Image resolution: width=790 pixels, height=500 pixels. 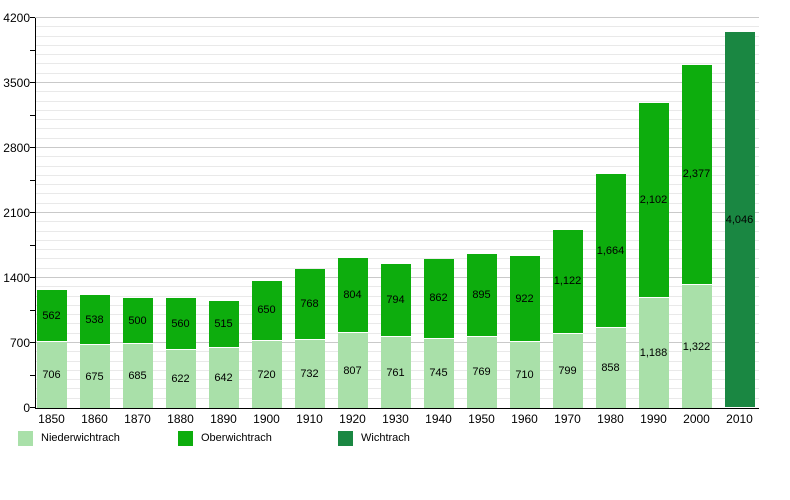 I want to click on bar-segment-oberwichtrach-1940: 862, so click(x=438, y=298).